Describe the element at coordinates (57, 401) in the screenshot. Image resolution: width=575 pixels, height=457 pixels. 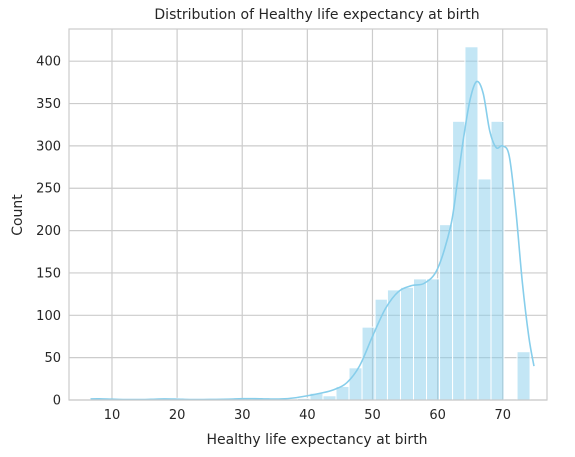
I see `y-tick-label: 0` at that location.